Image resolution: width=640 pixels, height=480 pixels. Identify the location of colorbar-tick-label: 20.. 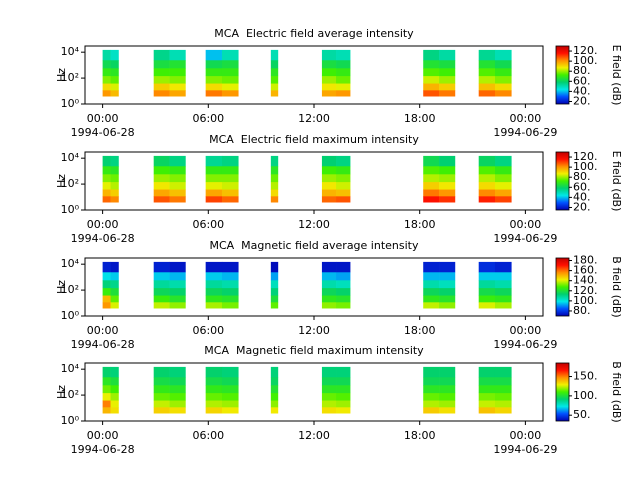
(582, 206).